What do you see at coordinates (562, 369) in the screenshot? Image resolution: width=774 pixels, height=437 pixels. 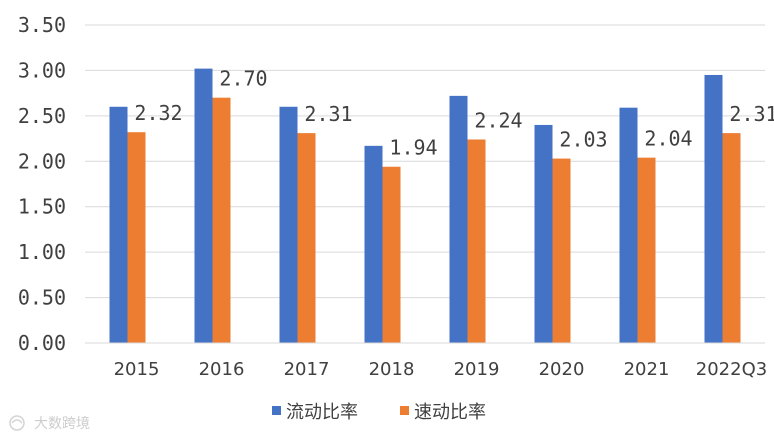 I see `x-category-label: 2020` at bounding box center [562, 369].